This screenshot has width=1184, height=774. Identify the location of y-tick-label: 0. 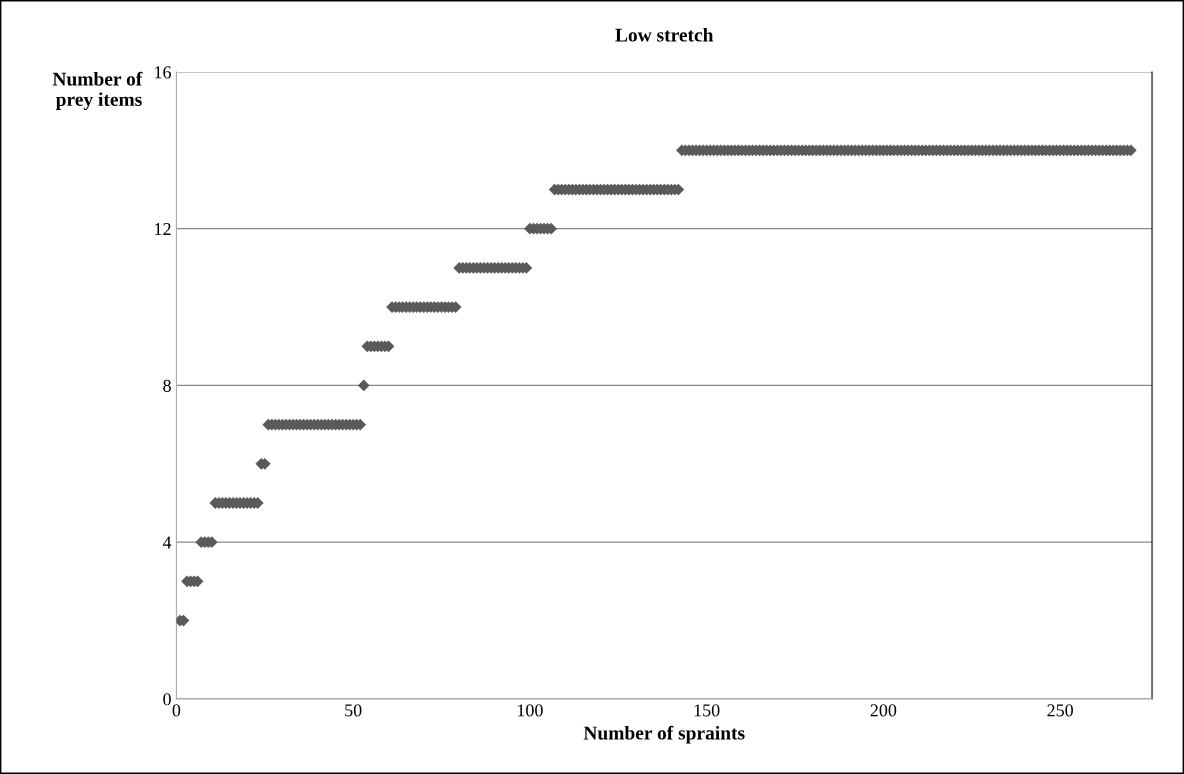
(167, 699).